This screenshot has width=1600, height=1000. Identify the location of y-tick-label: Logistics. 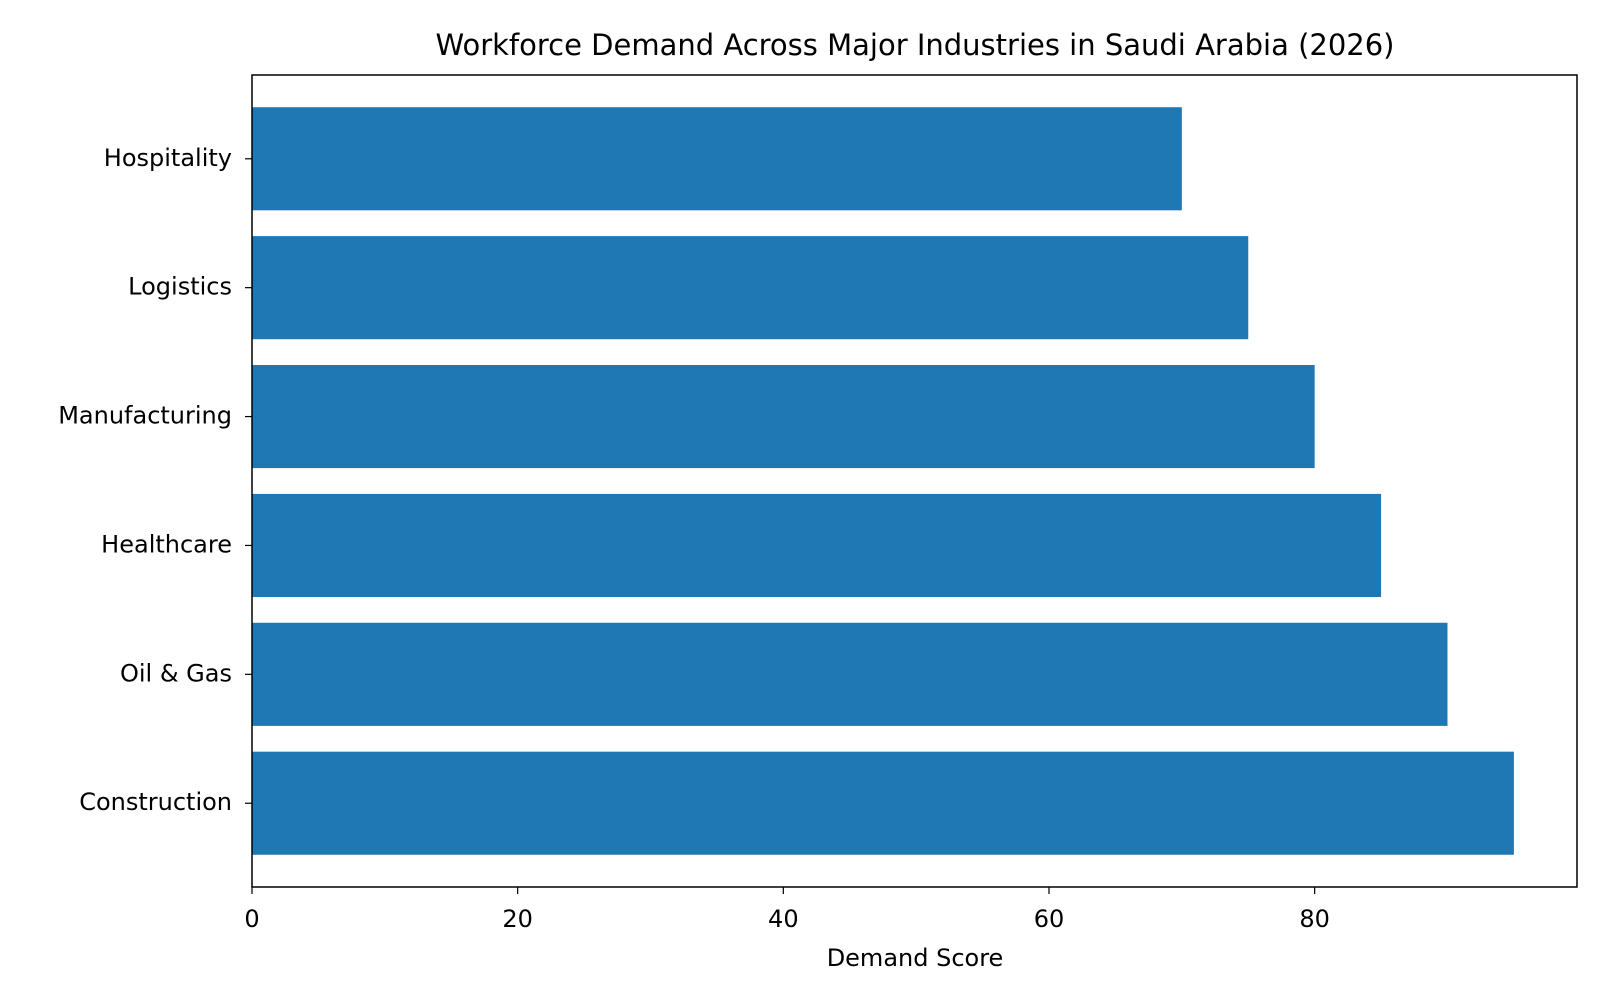
(180, 287).